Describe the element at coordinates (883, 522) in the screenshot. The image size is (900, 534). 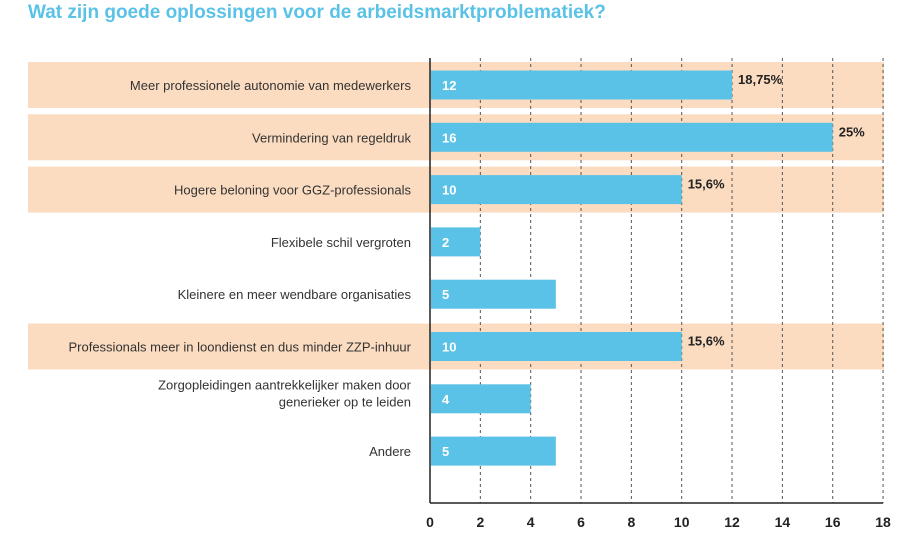
I see `x-tick-label: 18` at that location.